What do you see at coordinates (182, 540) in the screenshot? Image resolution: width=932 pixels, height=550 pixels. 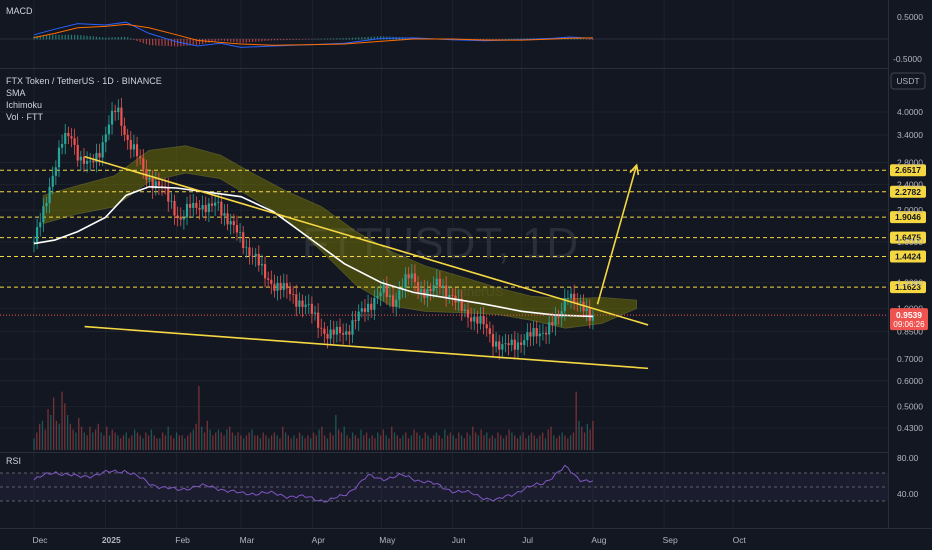 I see `time-label-2: Feb` at bounding box center [182, 540].